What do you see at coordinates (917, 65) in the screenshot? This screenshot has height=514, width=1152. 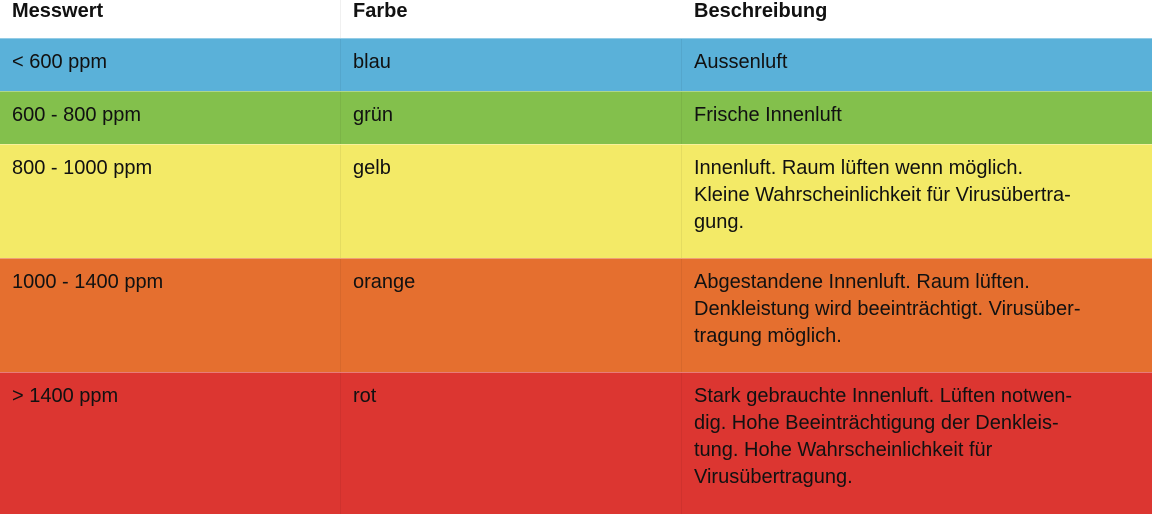 I see `cell-beschreibung: Aussenluft` at bounding box center [917, 65].